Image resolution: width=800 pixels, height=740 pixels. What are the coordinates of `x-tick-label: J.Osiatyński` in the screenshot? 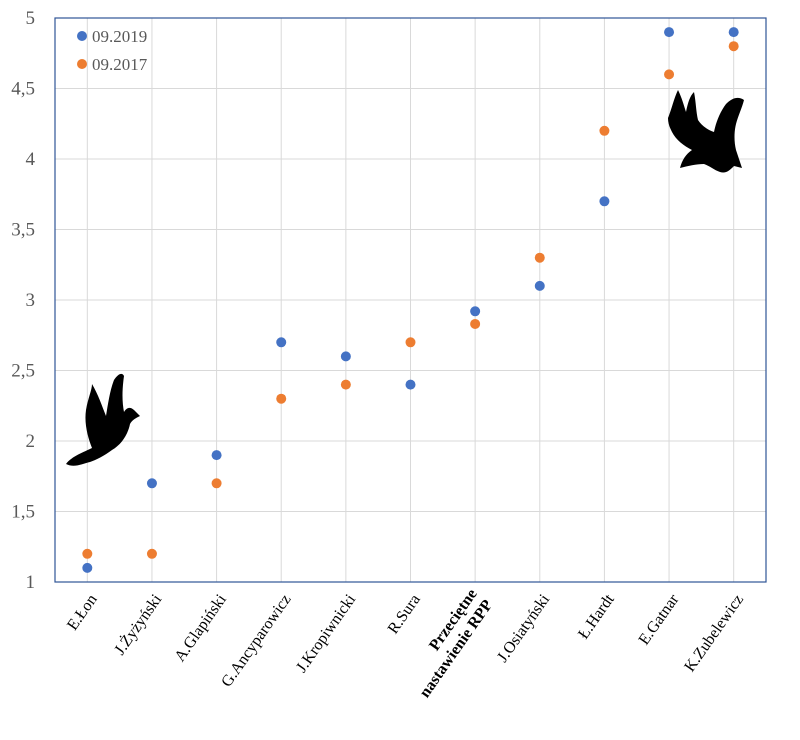 It's located at (523, 628).